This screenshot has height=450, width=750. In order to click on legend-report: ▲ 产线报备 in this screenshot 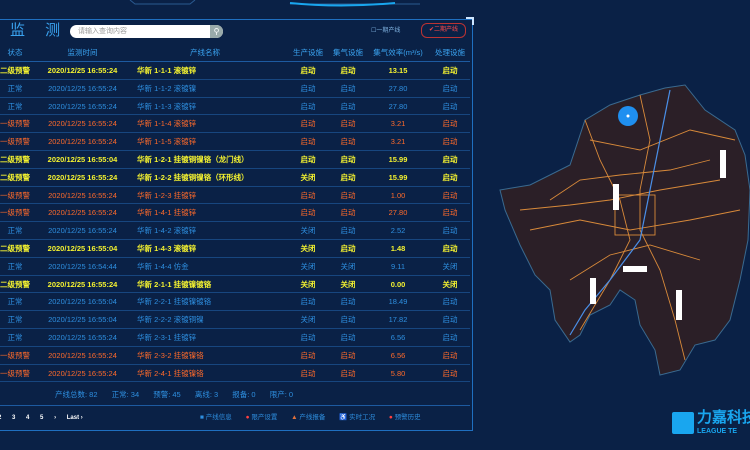, I will do `click(308, 417)`.